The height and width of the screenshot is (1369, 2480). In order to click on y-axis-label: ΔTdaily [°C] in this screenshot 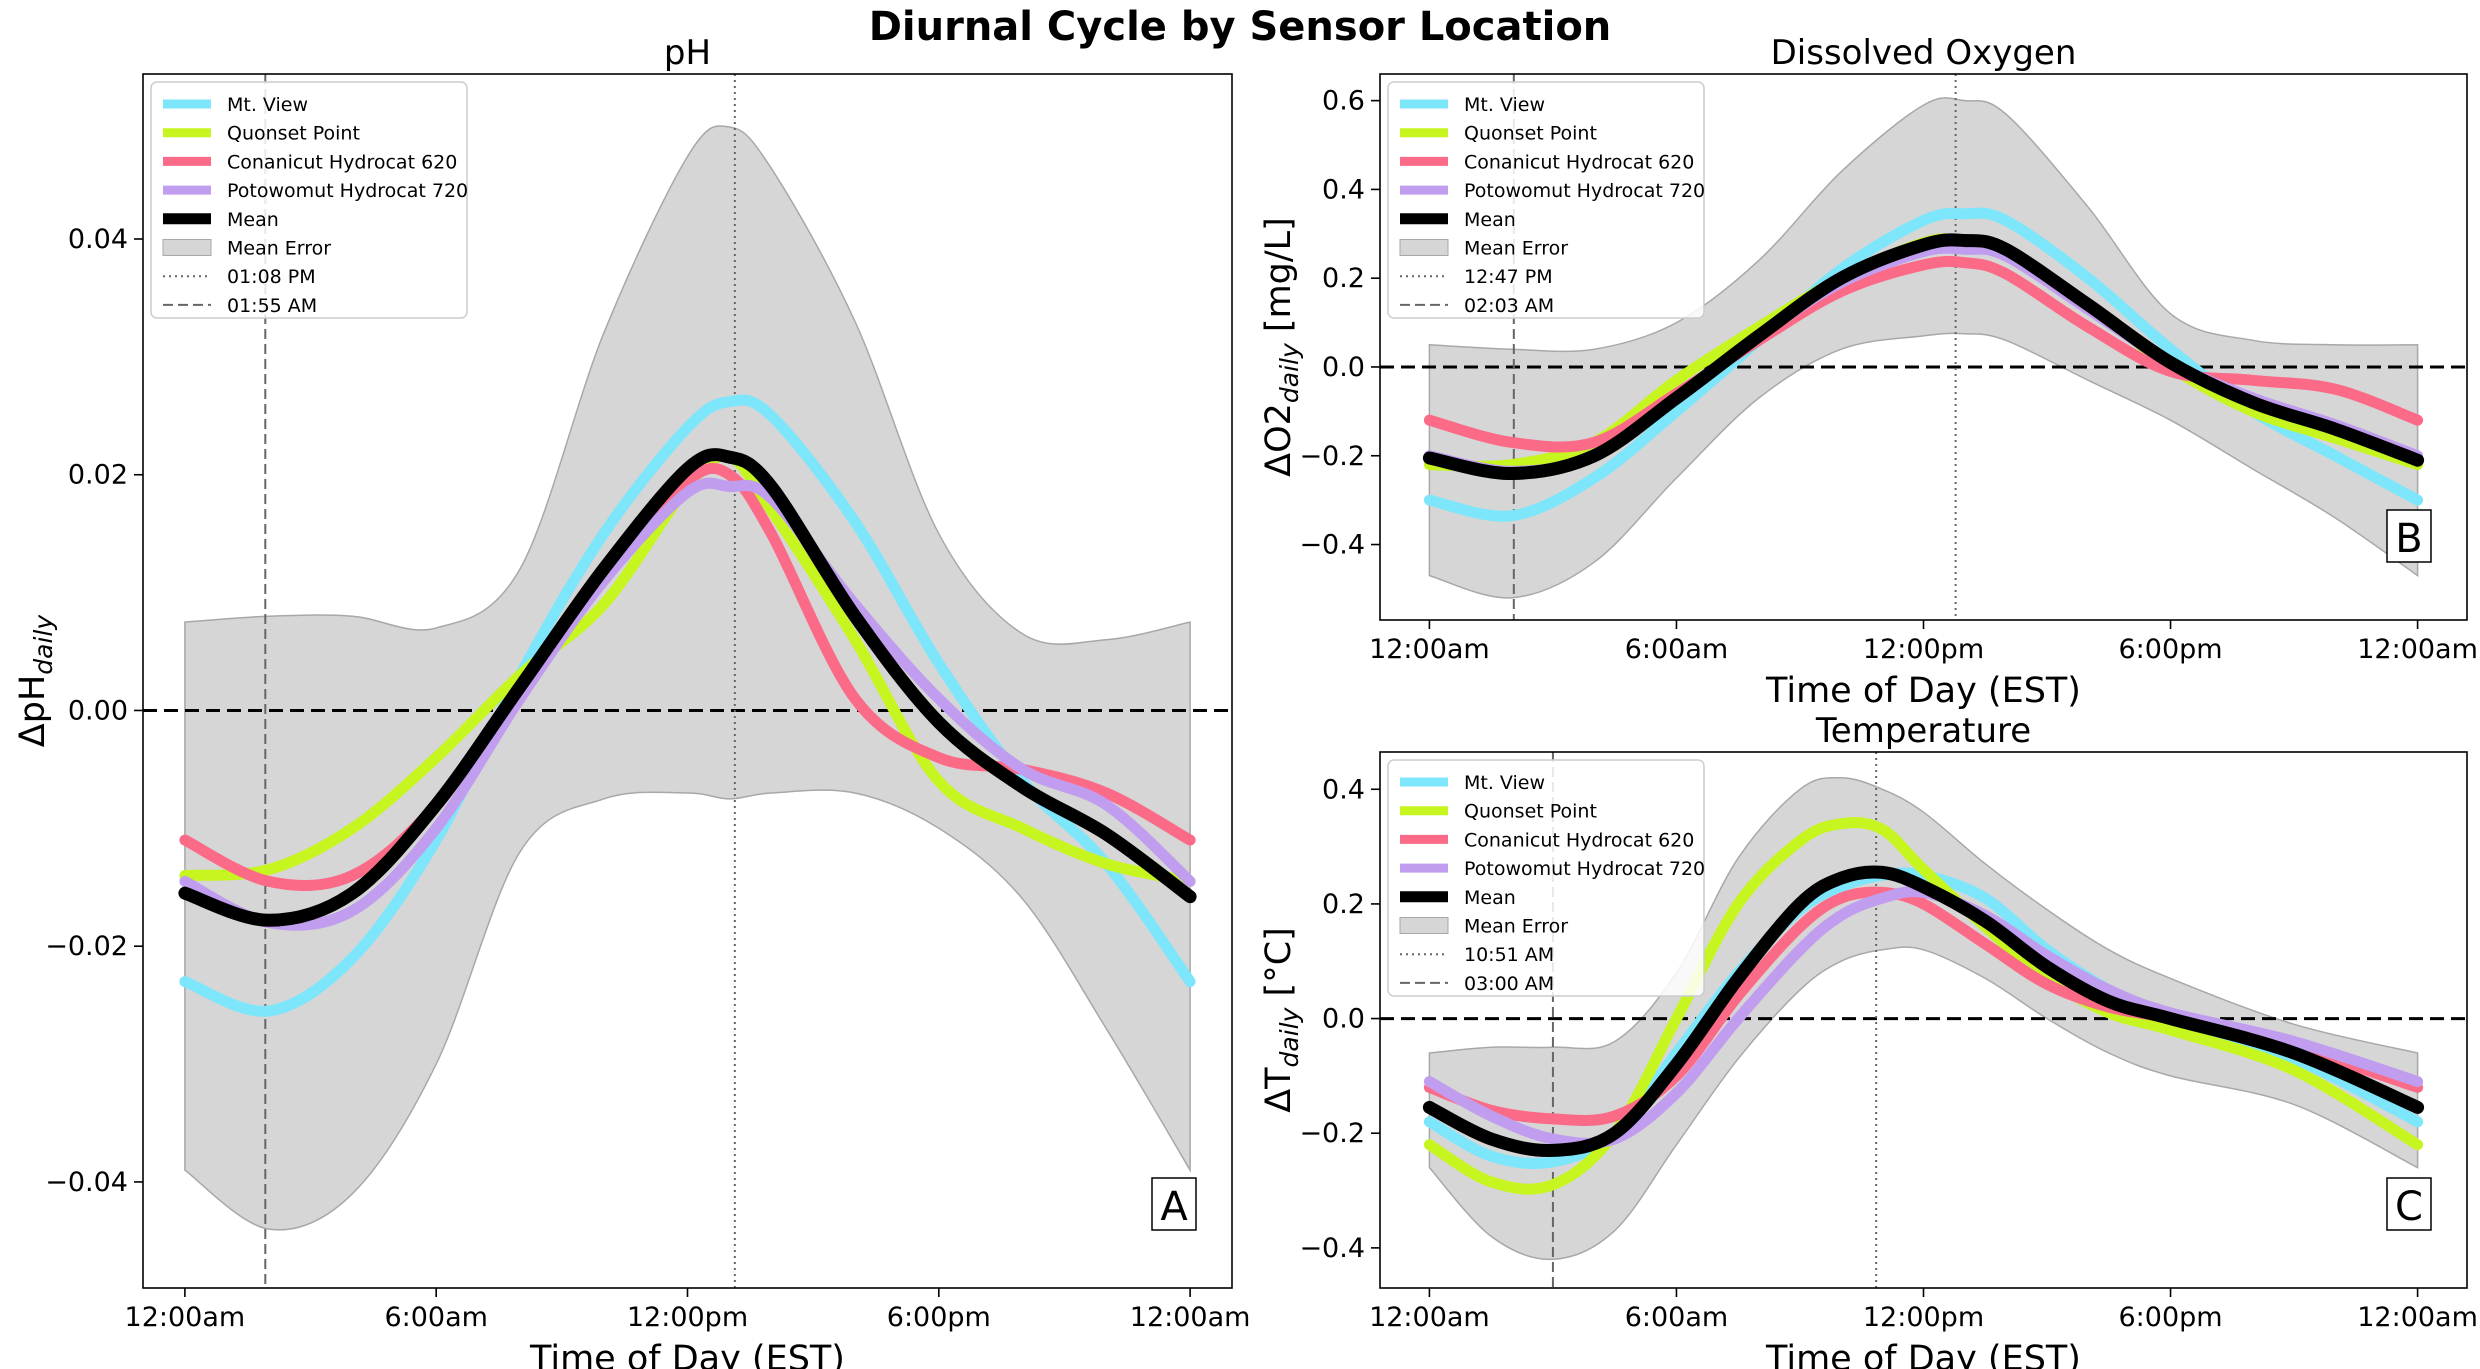, I will do `click(1281, 1020)`.